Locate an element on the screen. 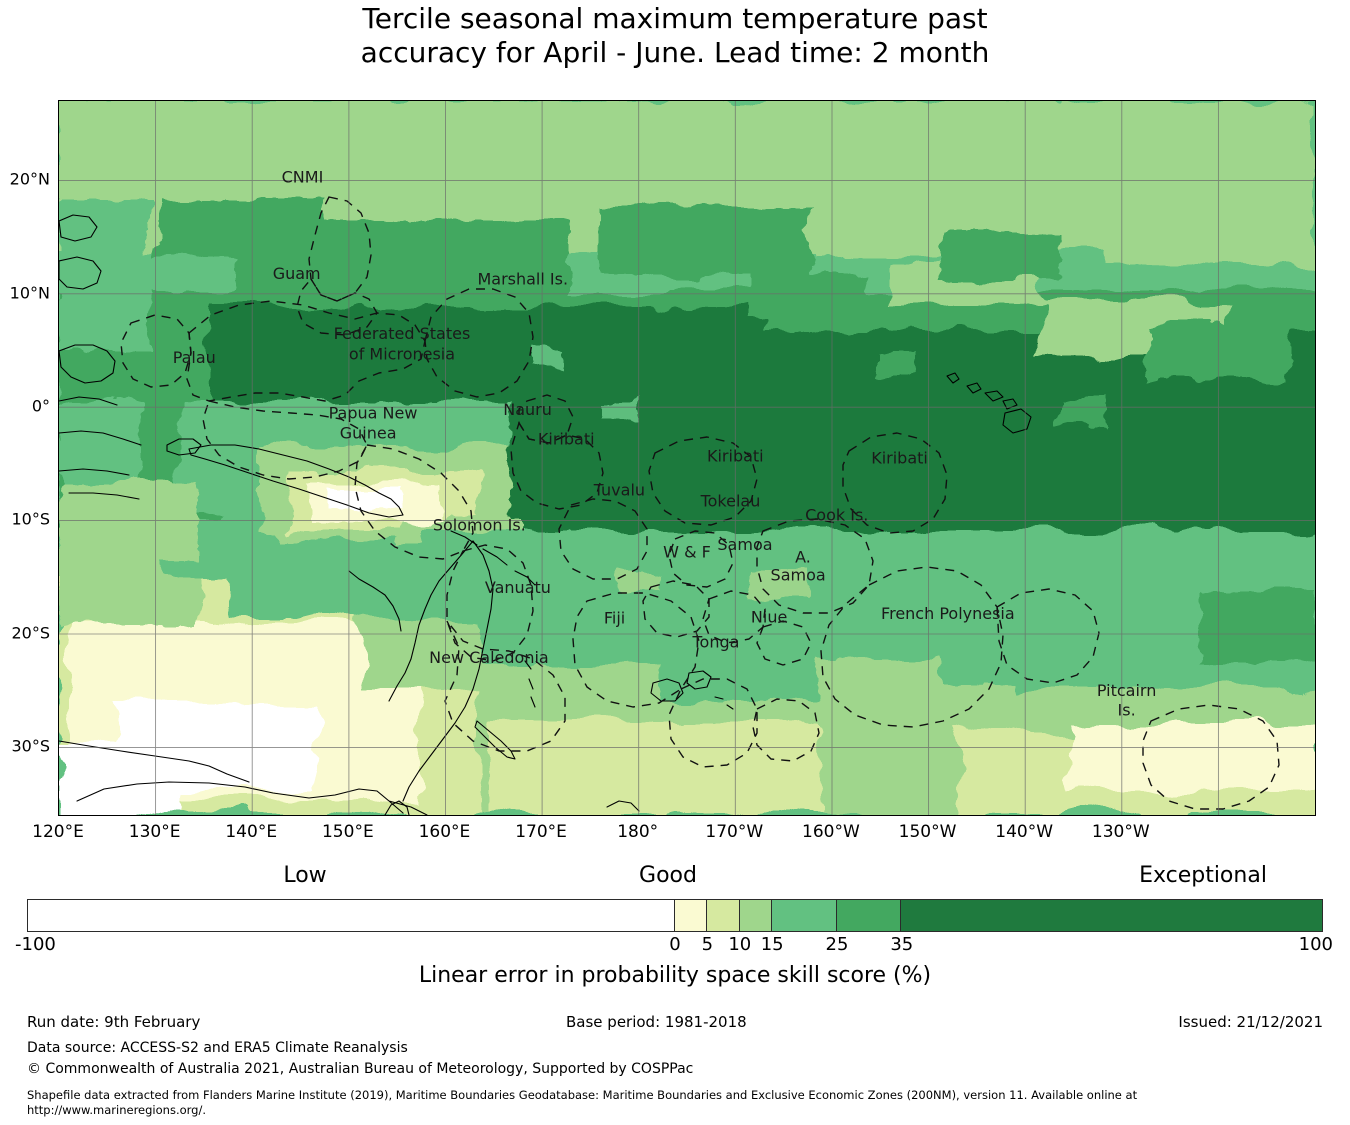  y-axis-tick-labels: 20°N 10°N 0° 10°S 20°S 30°S is located at coordinates (25, 458).